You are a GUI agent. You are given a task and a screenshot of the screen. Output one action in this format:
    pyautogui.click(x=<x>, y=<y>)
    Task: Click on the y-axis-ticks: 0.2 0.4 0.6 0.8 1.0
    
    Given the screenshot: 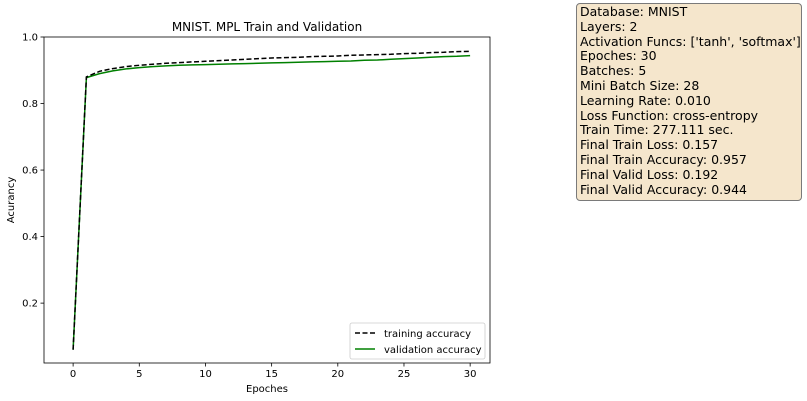 What is the action you would take?
    pyautogui.click(x=33, y=171)
    